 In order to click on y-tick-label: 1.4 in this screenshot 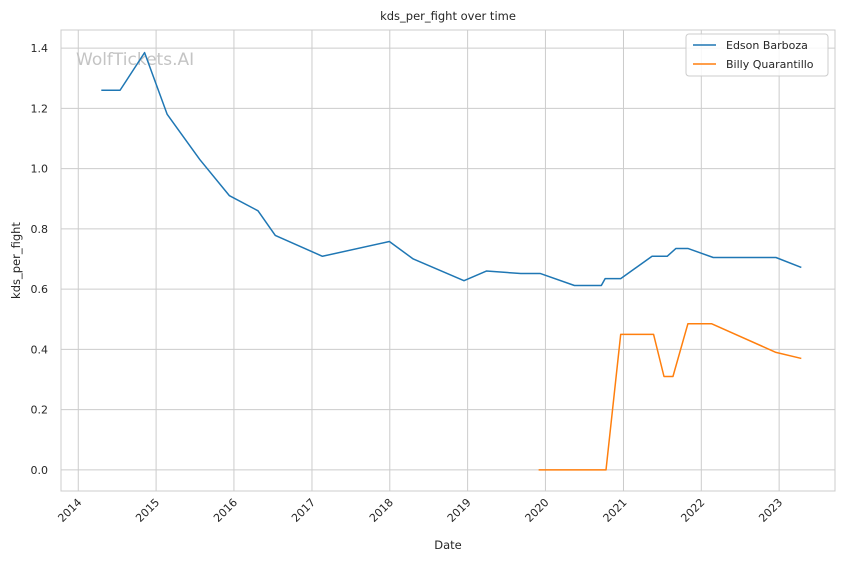, I will do `click(40, 48)`.